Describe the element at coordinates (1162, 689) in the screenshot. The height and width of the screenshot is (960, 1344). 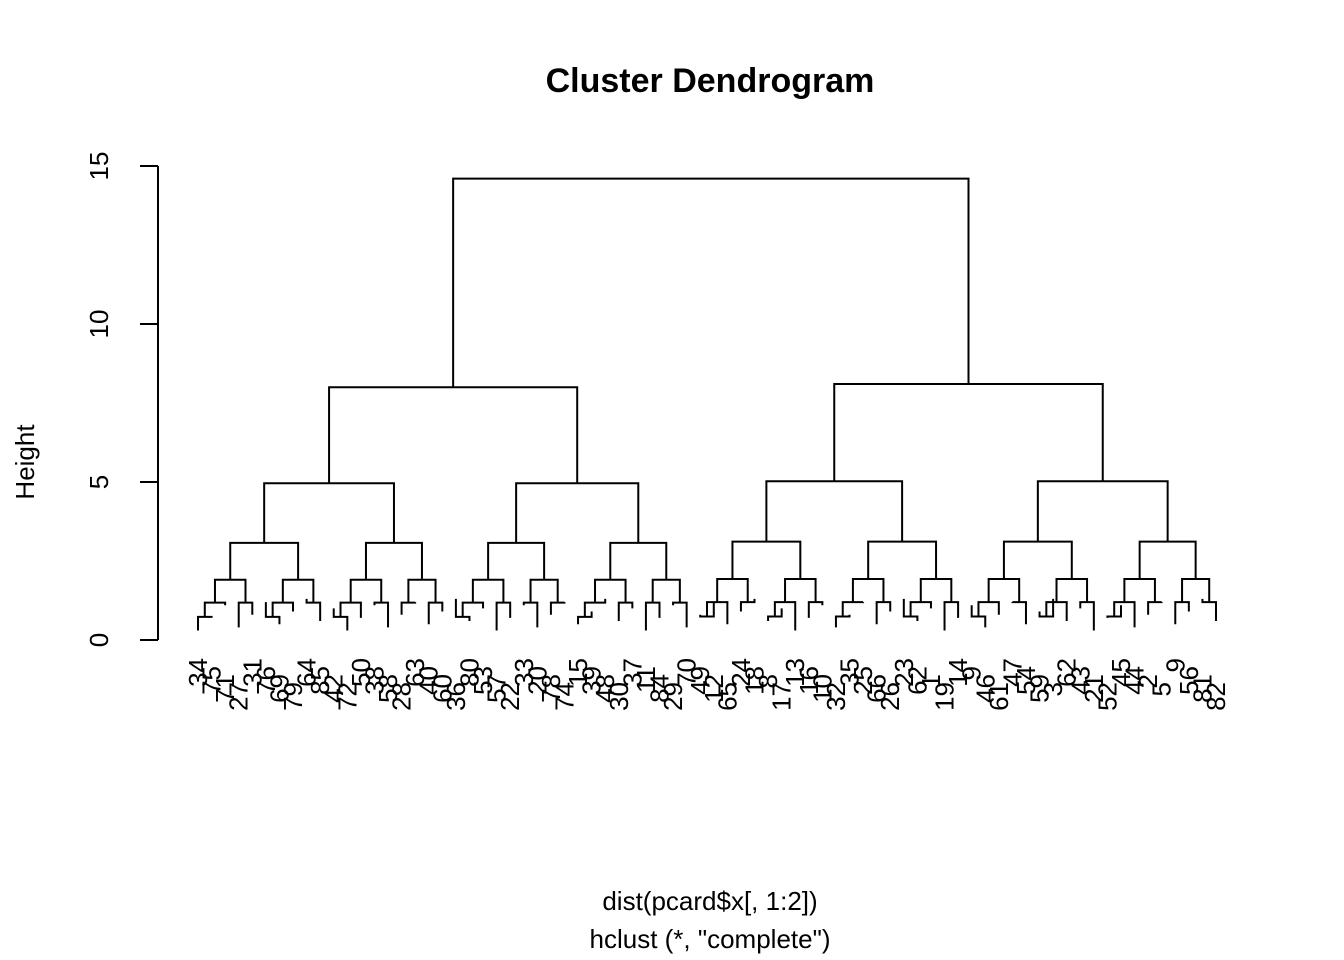
I see `leaf-label: 5` at that location.